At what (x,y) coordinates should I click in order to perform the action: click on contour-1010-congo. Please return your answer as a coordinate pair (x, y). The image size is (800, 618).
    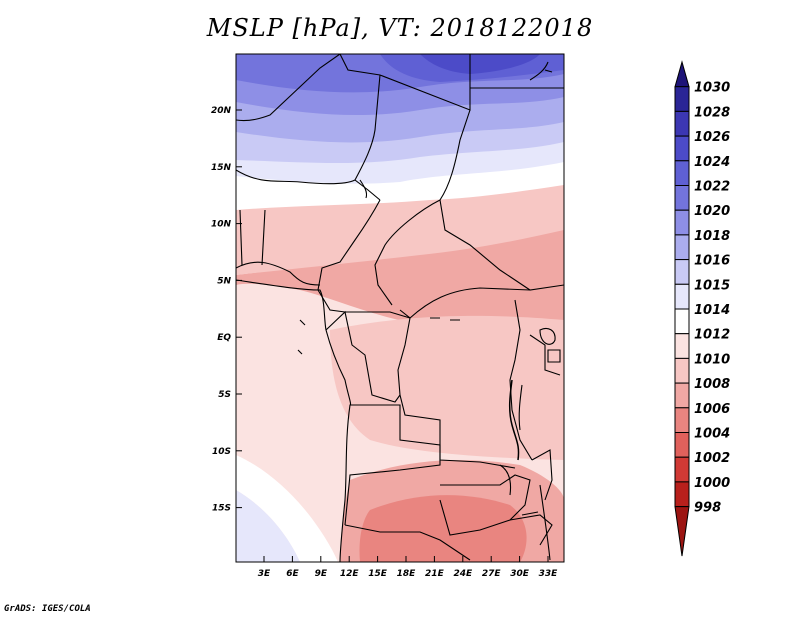
    Looking at the image, I should click on (447, 387).